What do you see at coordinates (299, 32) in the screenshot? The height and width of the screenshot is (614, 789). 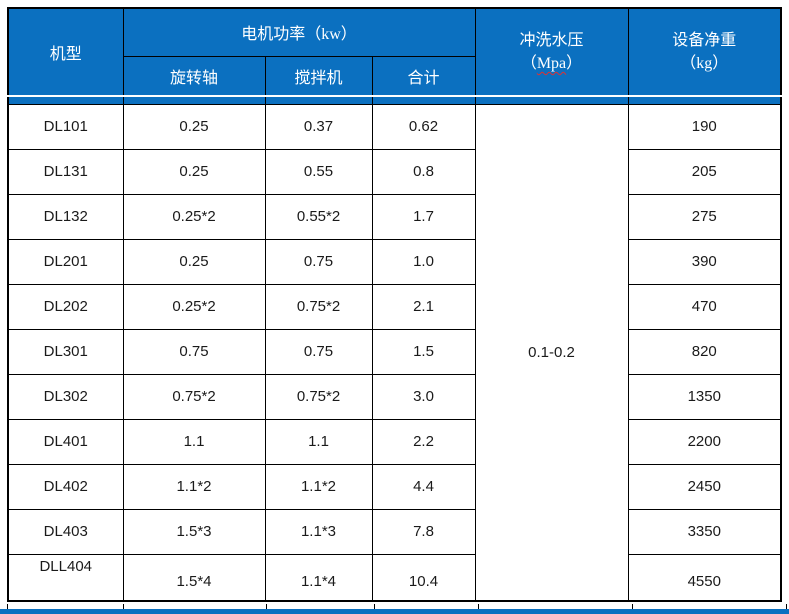 I see `header-motor-power: 电机功率（kw）` at bounding box center [299, 32].